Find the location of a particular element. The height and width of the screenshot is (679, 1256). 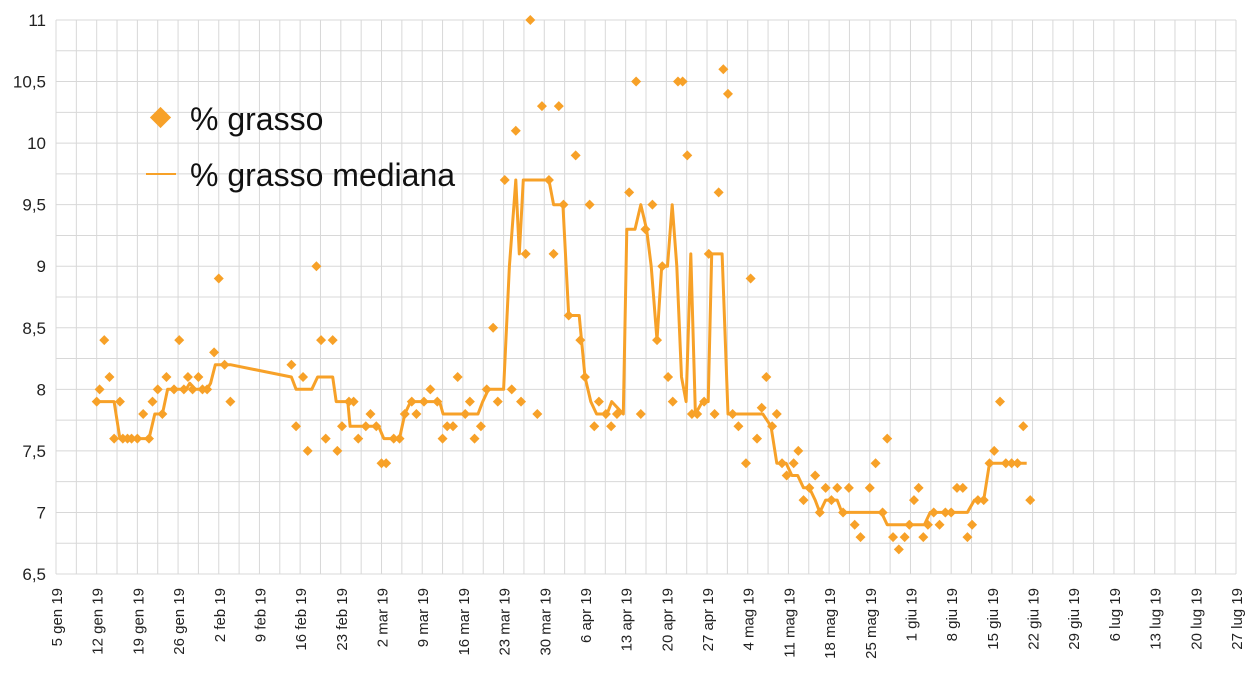

x-tick-label: 6 apr 19 is located at coordinates (586, 615).